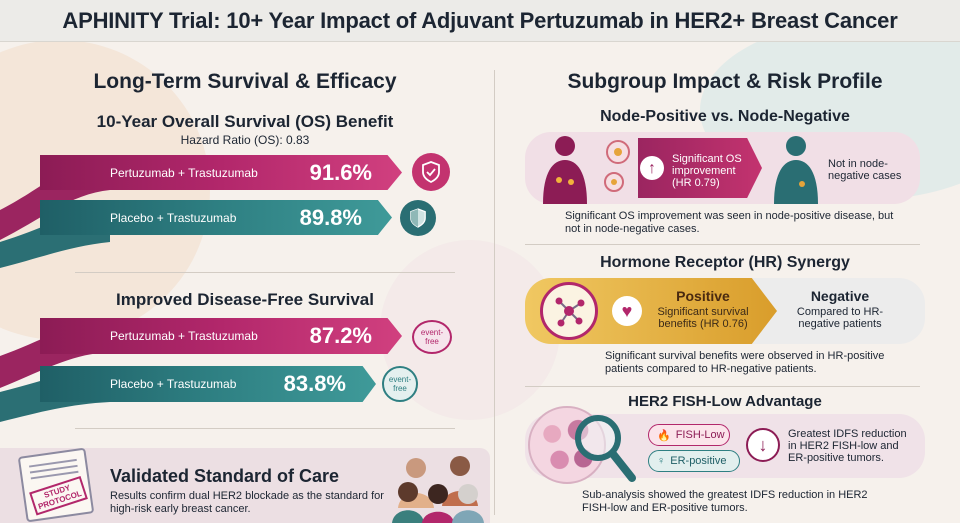  I want to click on molecule-icon, so click(569, 311).